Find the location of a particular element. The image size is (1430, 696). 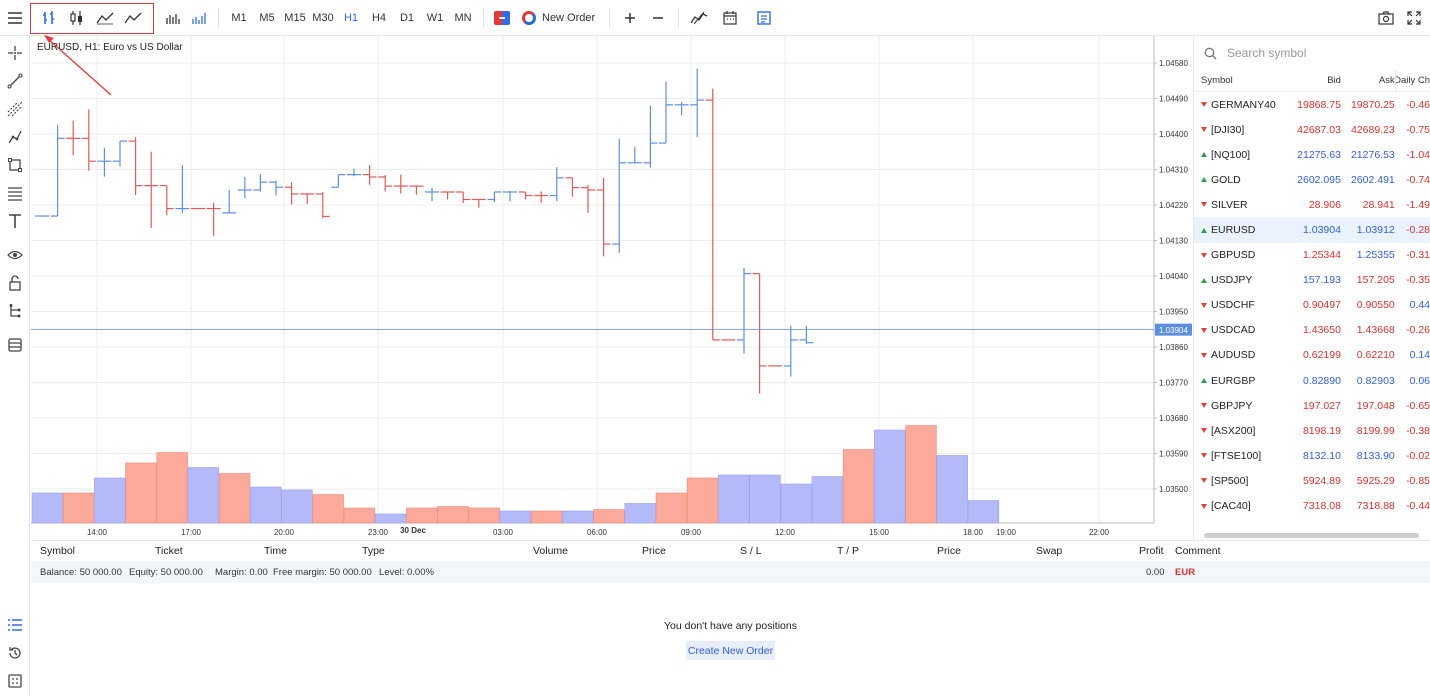

new-order-button: New Order is located at coordinates (558, 18).